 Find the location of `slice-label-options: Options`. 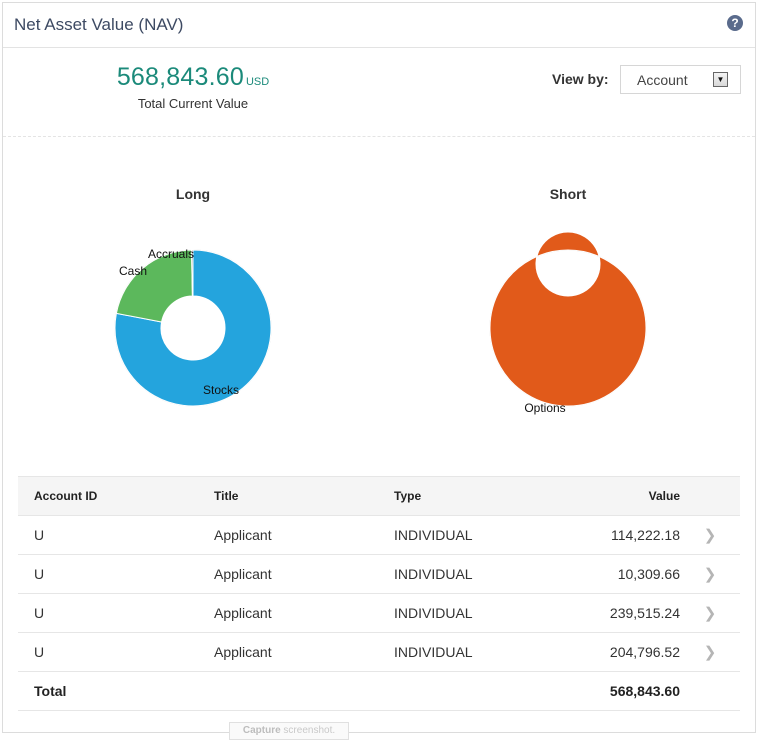

slice-label-options: Options is located at coordinates (544, 408).